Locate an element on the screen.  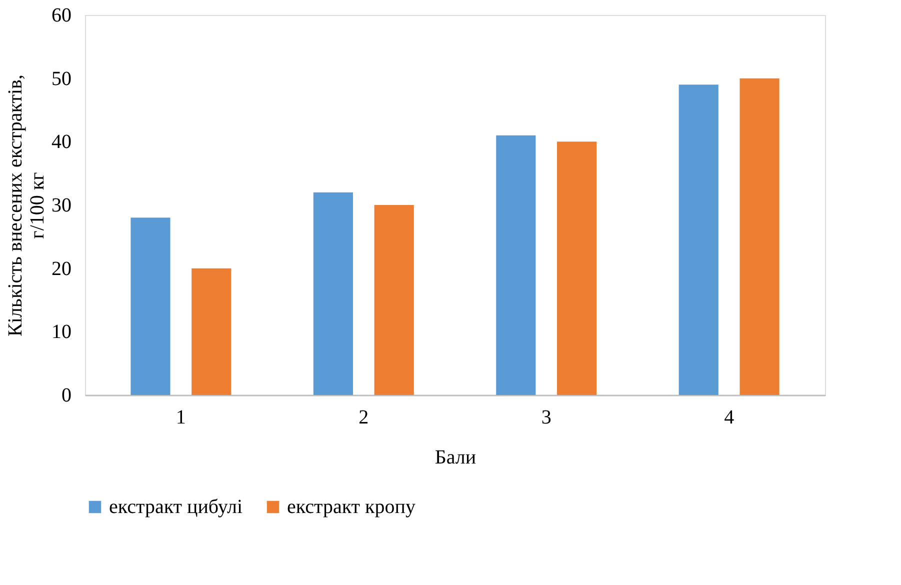
x-tick-label: 2 is located at coordinates (363, 417).